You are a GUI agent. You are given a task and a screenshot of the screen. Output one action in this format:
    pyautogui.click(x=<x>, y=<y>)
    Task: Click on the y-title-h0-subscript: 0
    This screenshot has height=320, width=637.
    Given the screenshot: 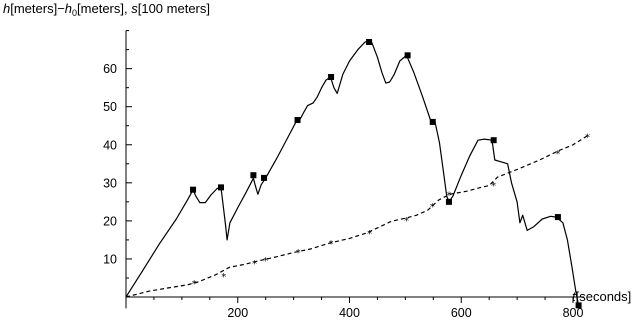 What is the action you would take?
    pyautogui.click(x=74, y=13)
    